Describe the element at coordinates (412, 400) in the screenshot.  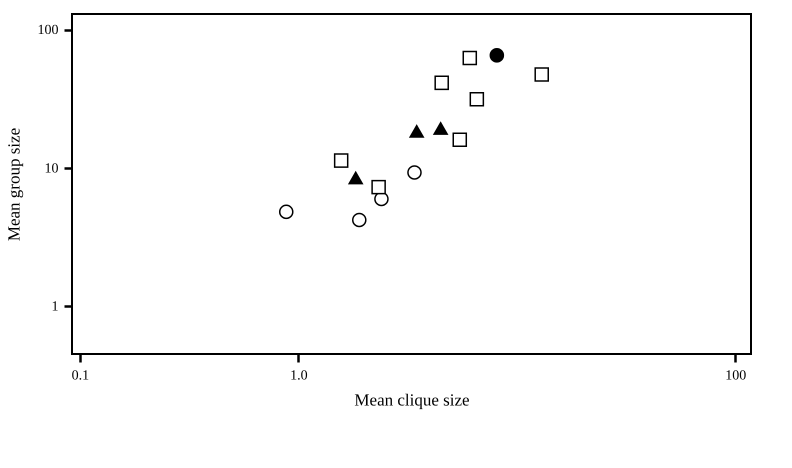
I see `x-axis-title: Mean clique size` at that location.